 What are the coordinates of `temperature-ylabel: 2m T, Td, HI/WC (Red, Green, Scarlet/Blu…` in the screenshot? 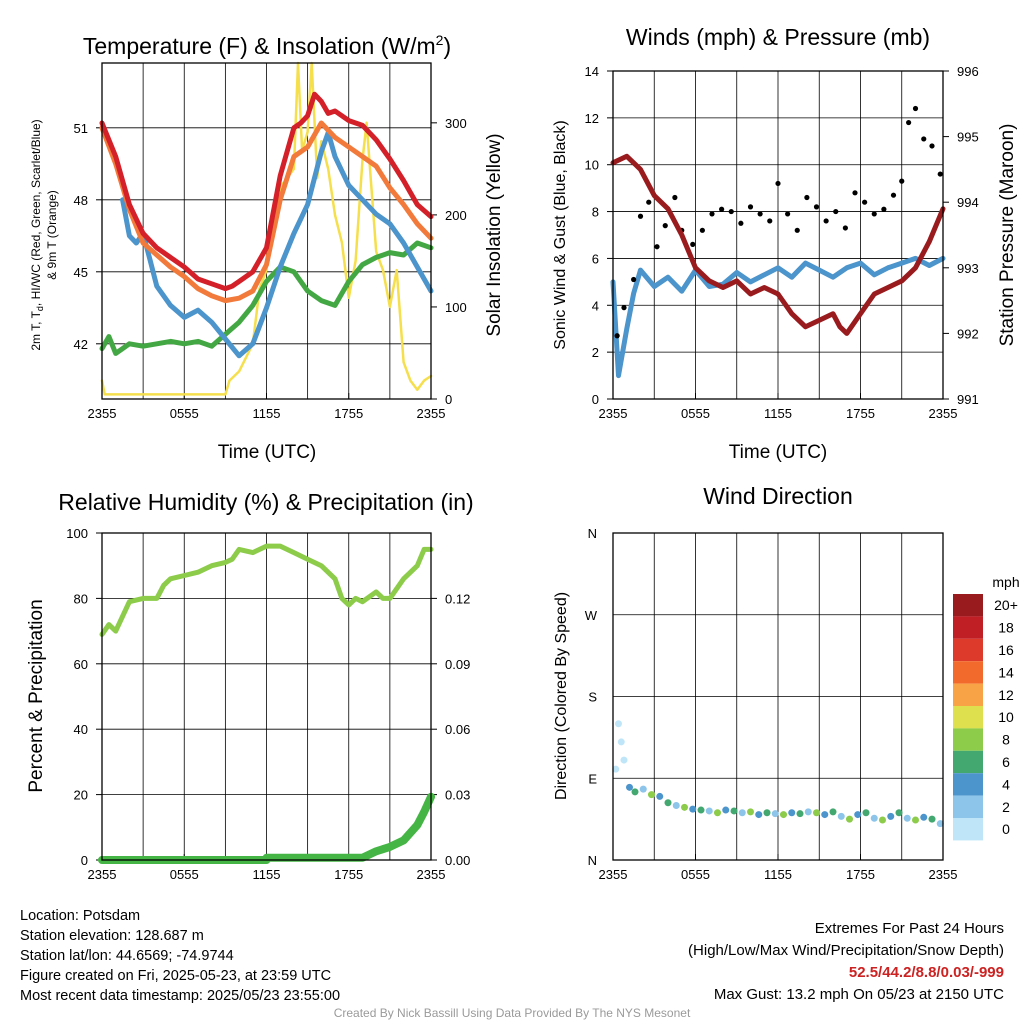 It's located at (37, 234).